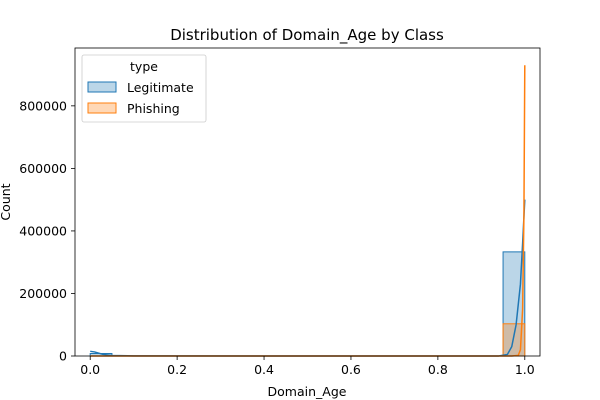 The image size is (600, 400). What do you see at coordinates (102, 87) in the screenshot?
I see `legend-swatch-legitimate` at bounding box center [102, 87].